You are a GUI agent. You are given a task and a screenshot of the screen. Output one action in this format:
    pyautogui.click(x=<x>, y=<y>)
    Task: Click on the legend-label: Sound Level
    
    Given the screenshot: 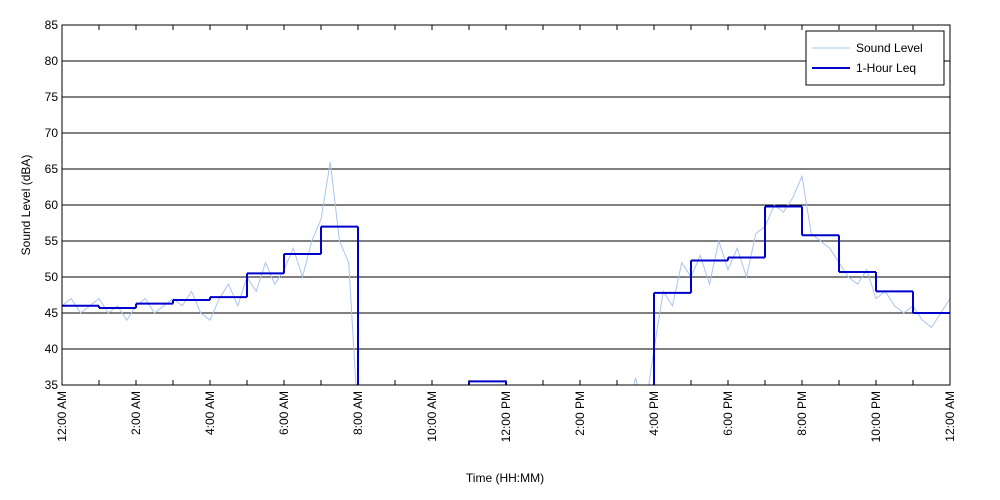 What is the action you would take?
    pyautogui.click(x=889, y=48)
    